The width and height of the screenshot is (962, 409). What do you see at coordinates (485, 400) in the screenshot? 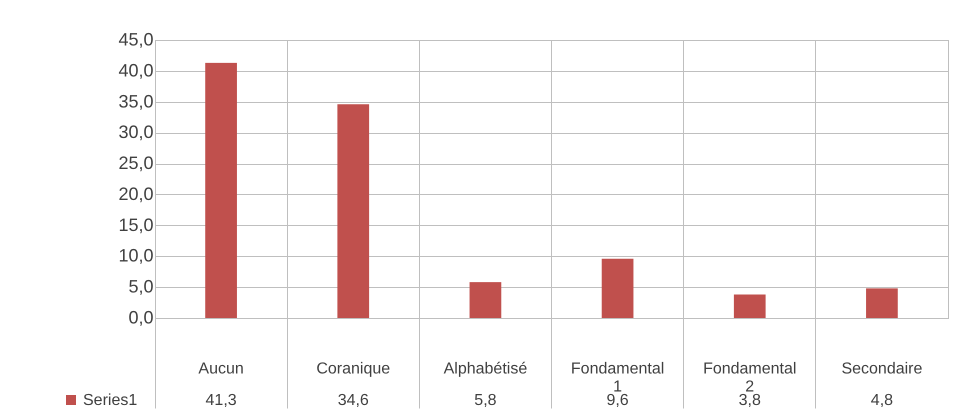
I see `data-label: 5,8` at bounding box center [485, 400].